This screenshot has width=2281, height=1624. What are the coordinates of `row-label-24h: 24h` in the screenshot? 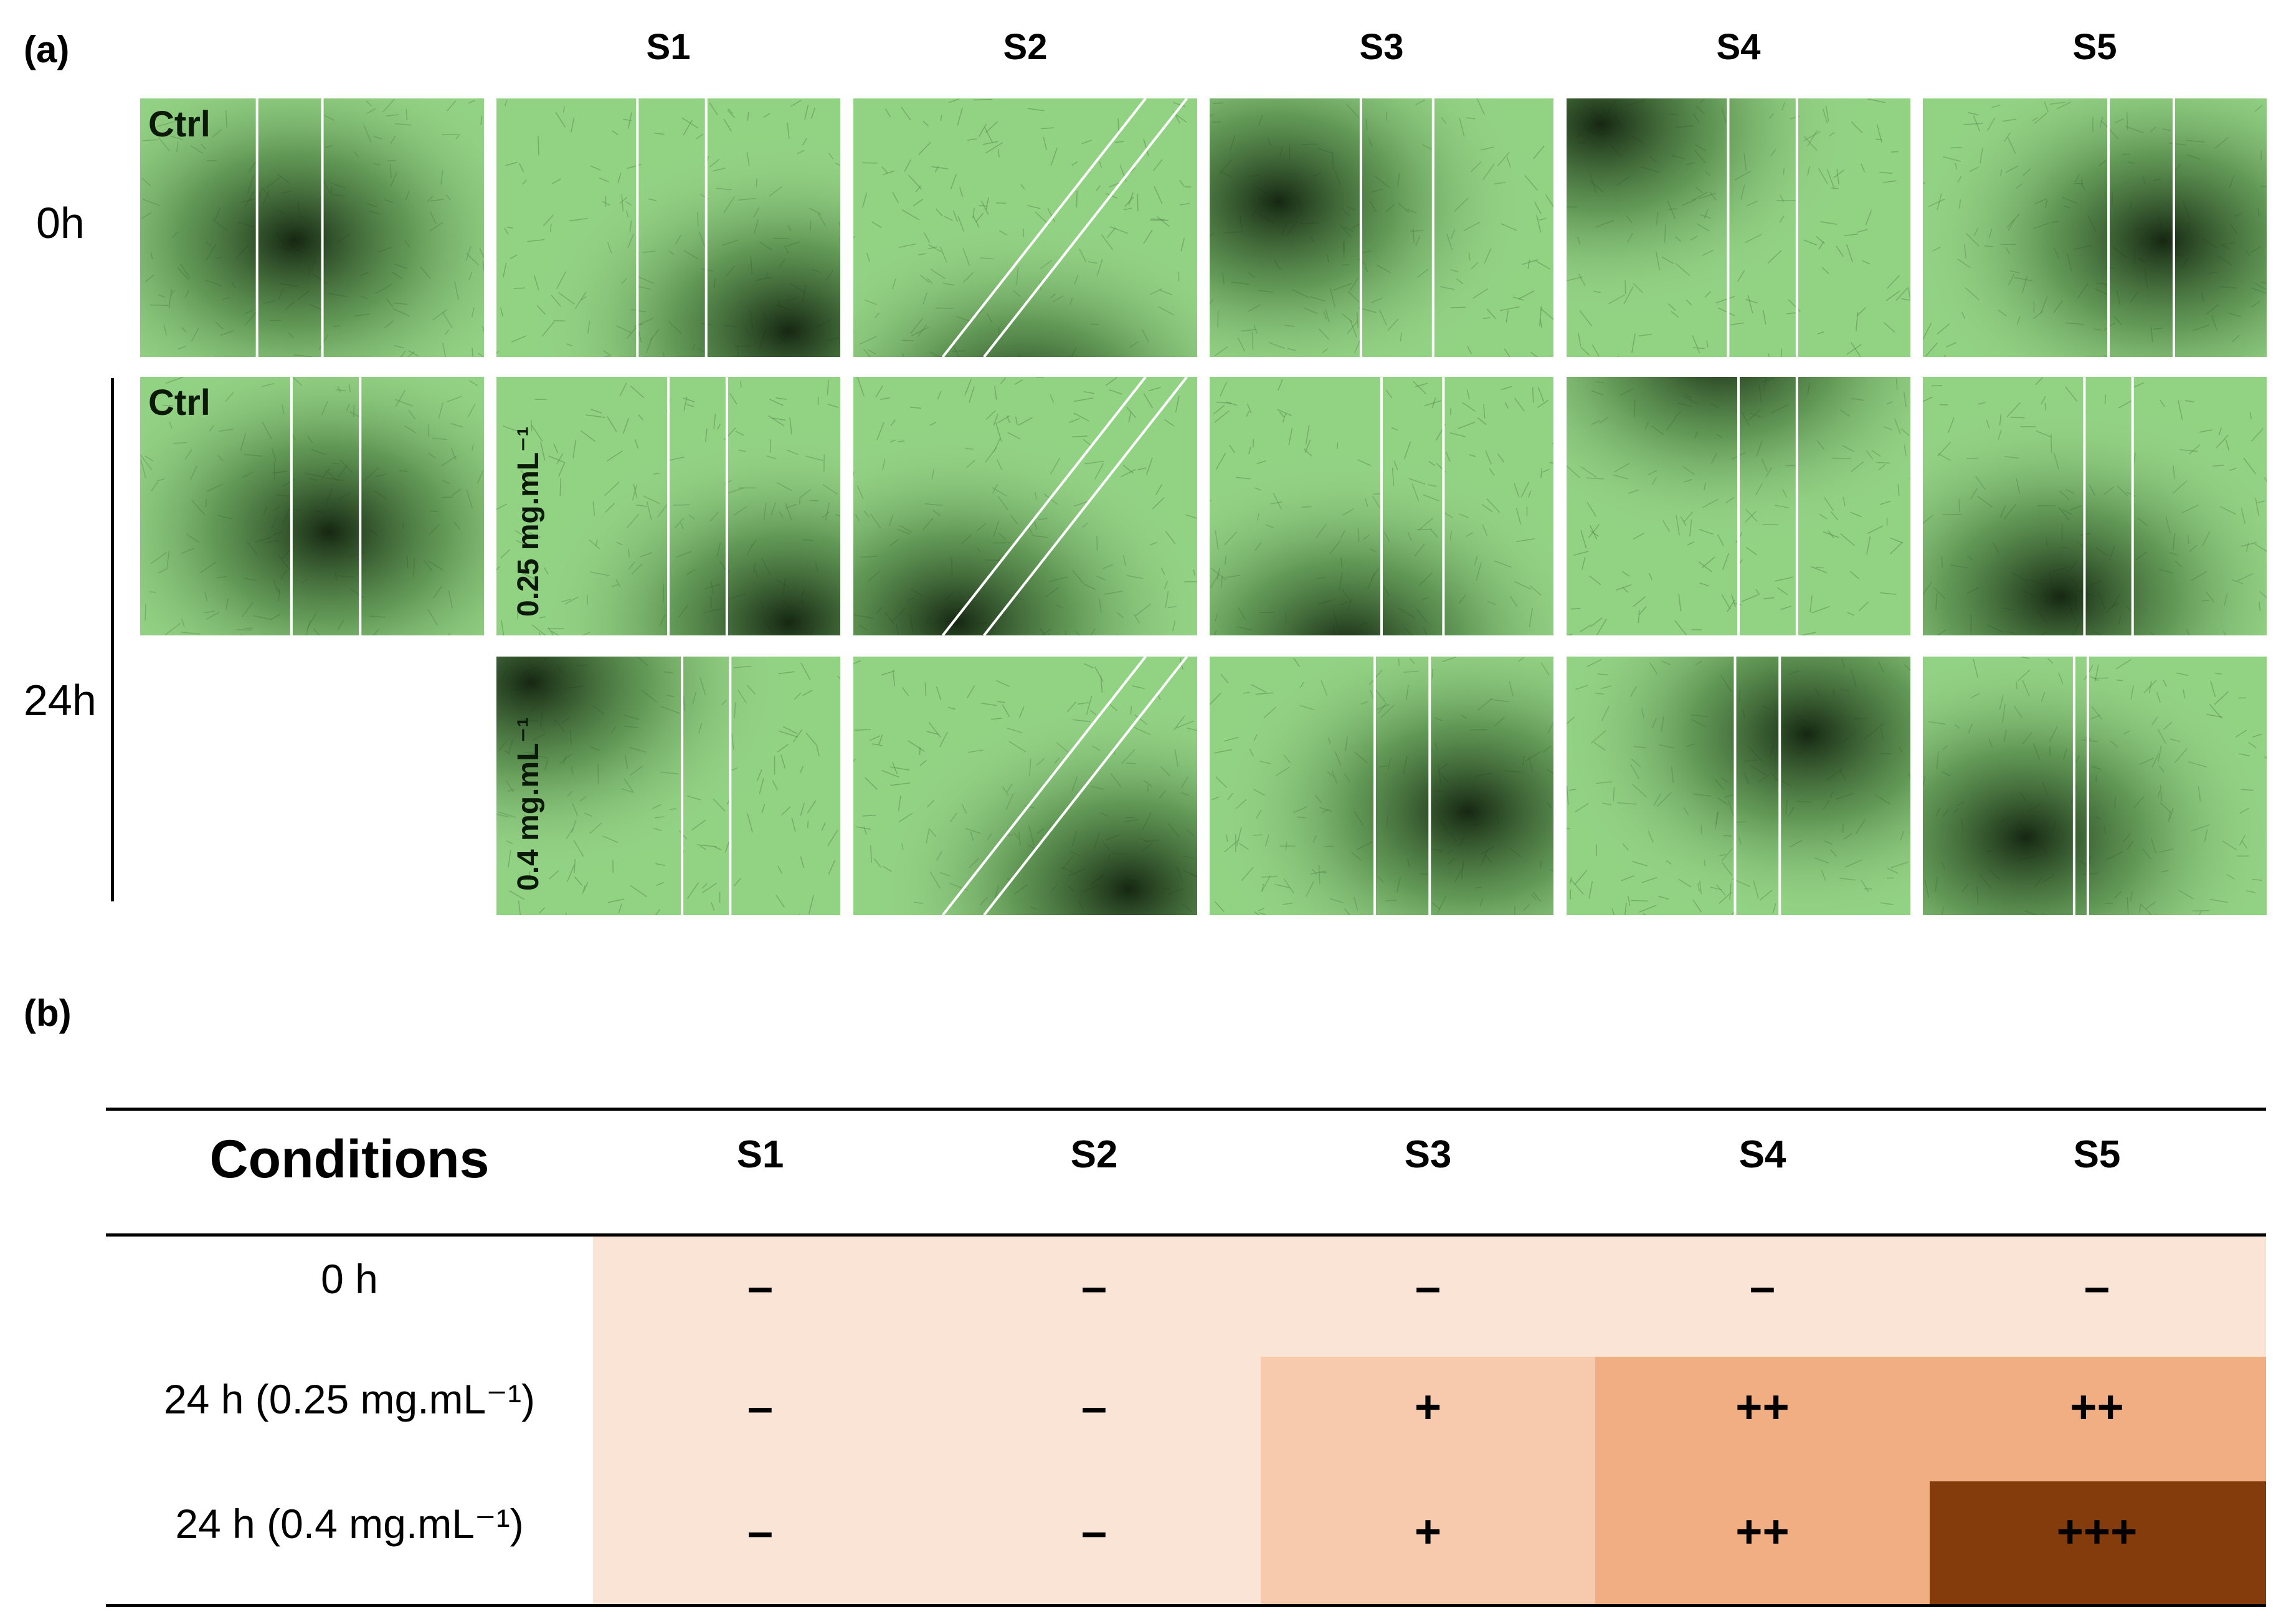 It's located at (60, 700).